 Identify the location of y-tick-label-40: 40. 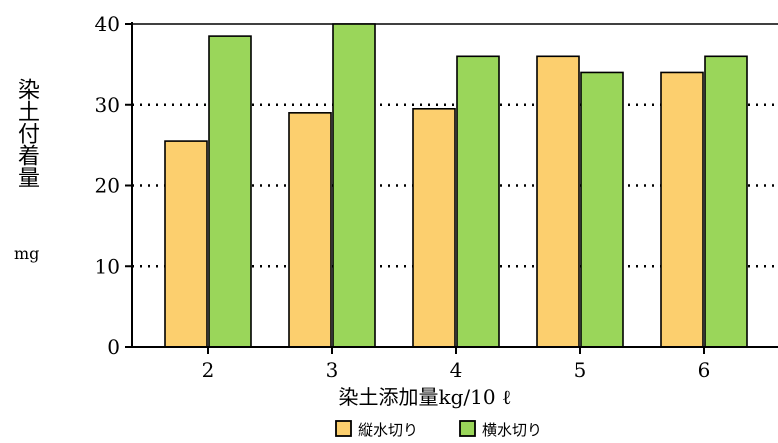
(107, 24).